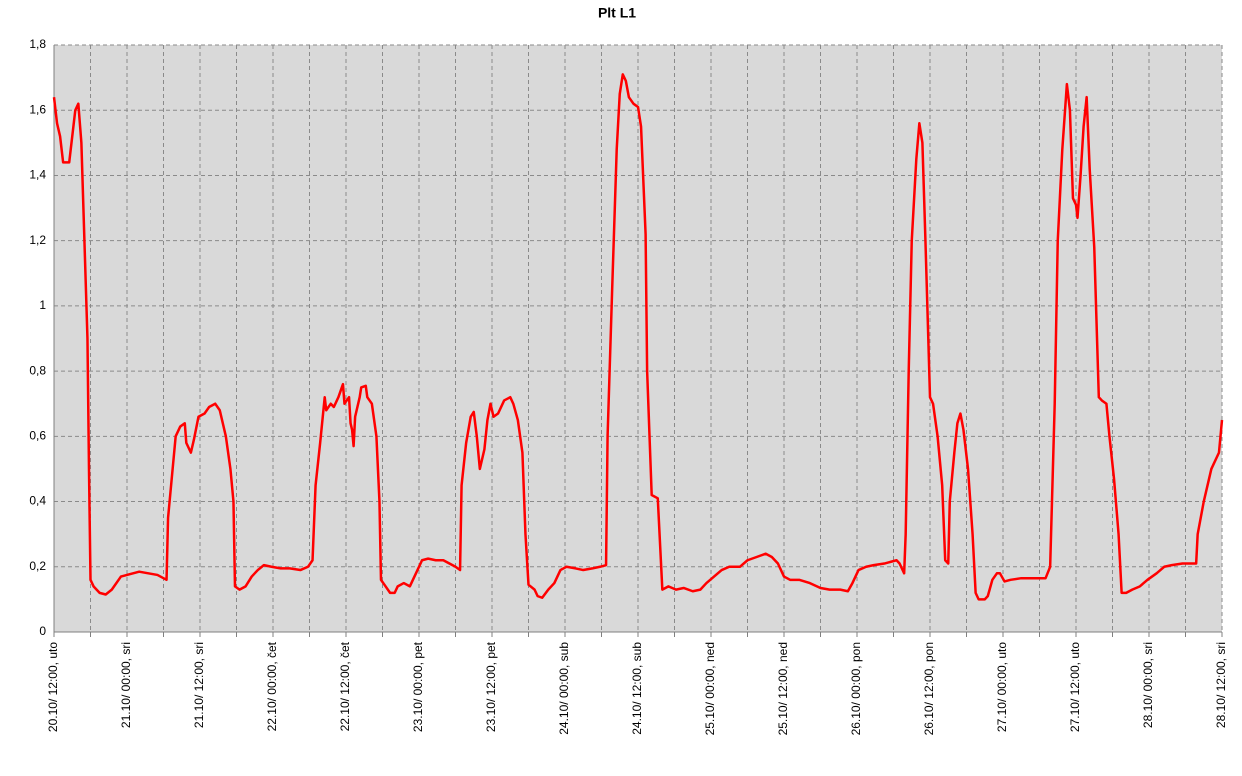 The width and height of the screenshot is (1242, 776). Describe the element at coordinates (1075, 687) in the screenshot. I see `x-tick-label: 27.10/ 12:00, uto` at that location.